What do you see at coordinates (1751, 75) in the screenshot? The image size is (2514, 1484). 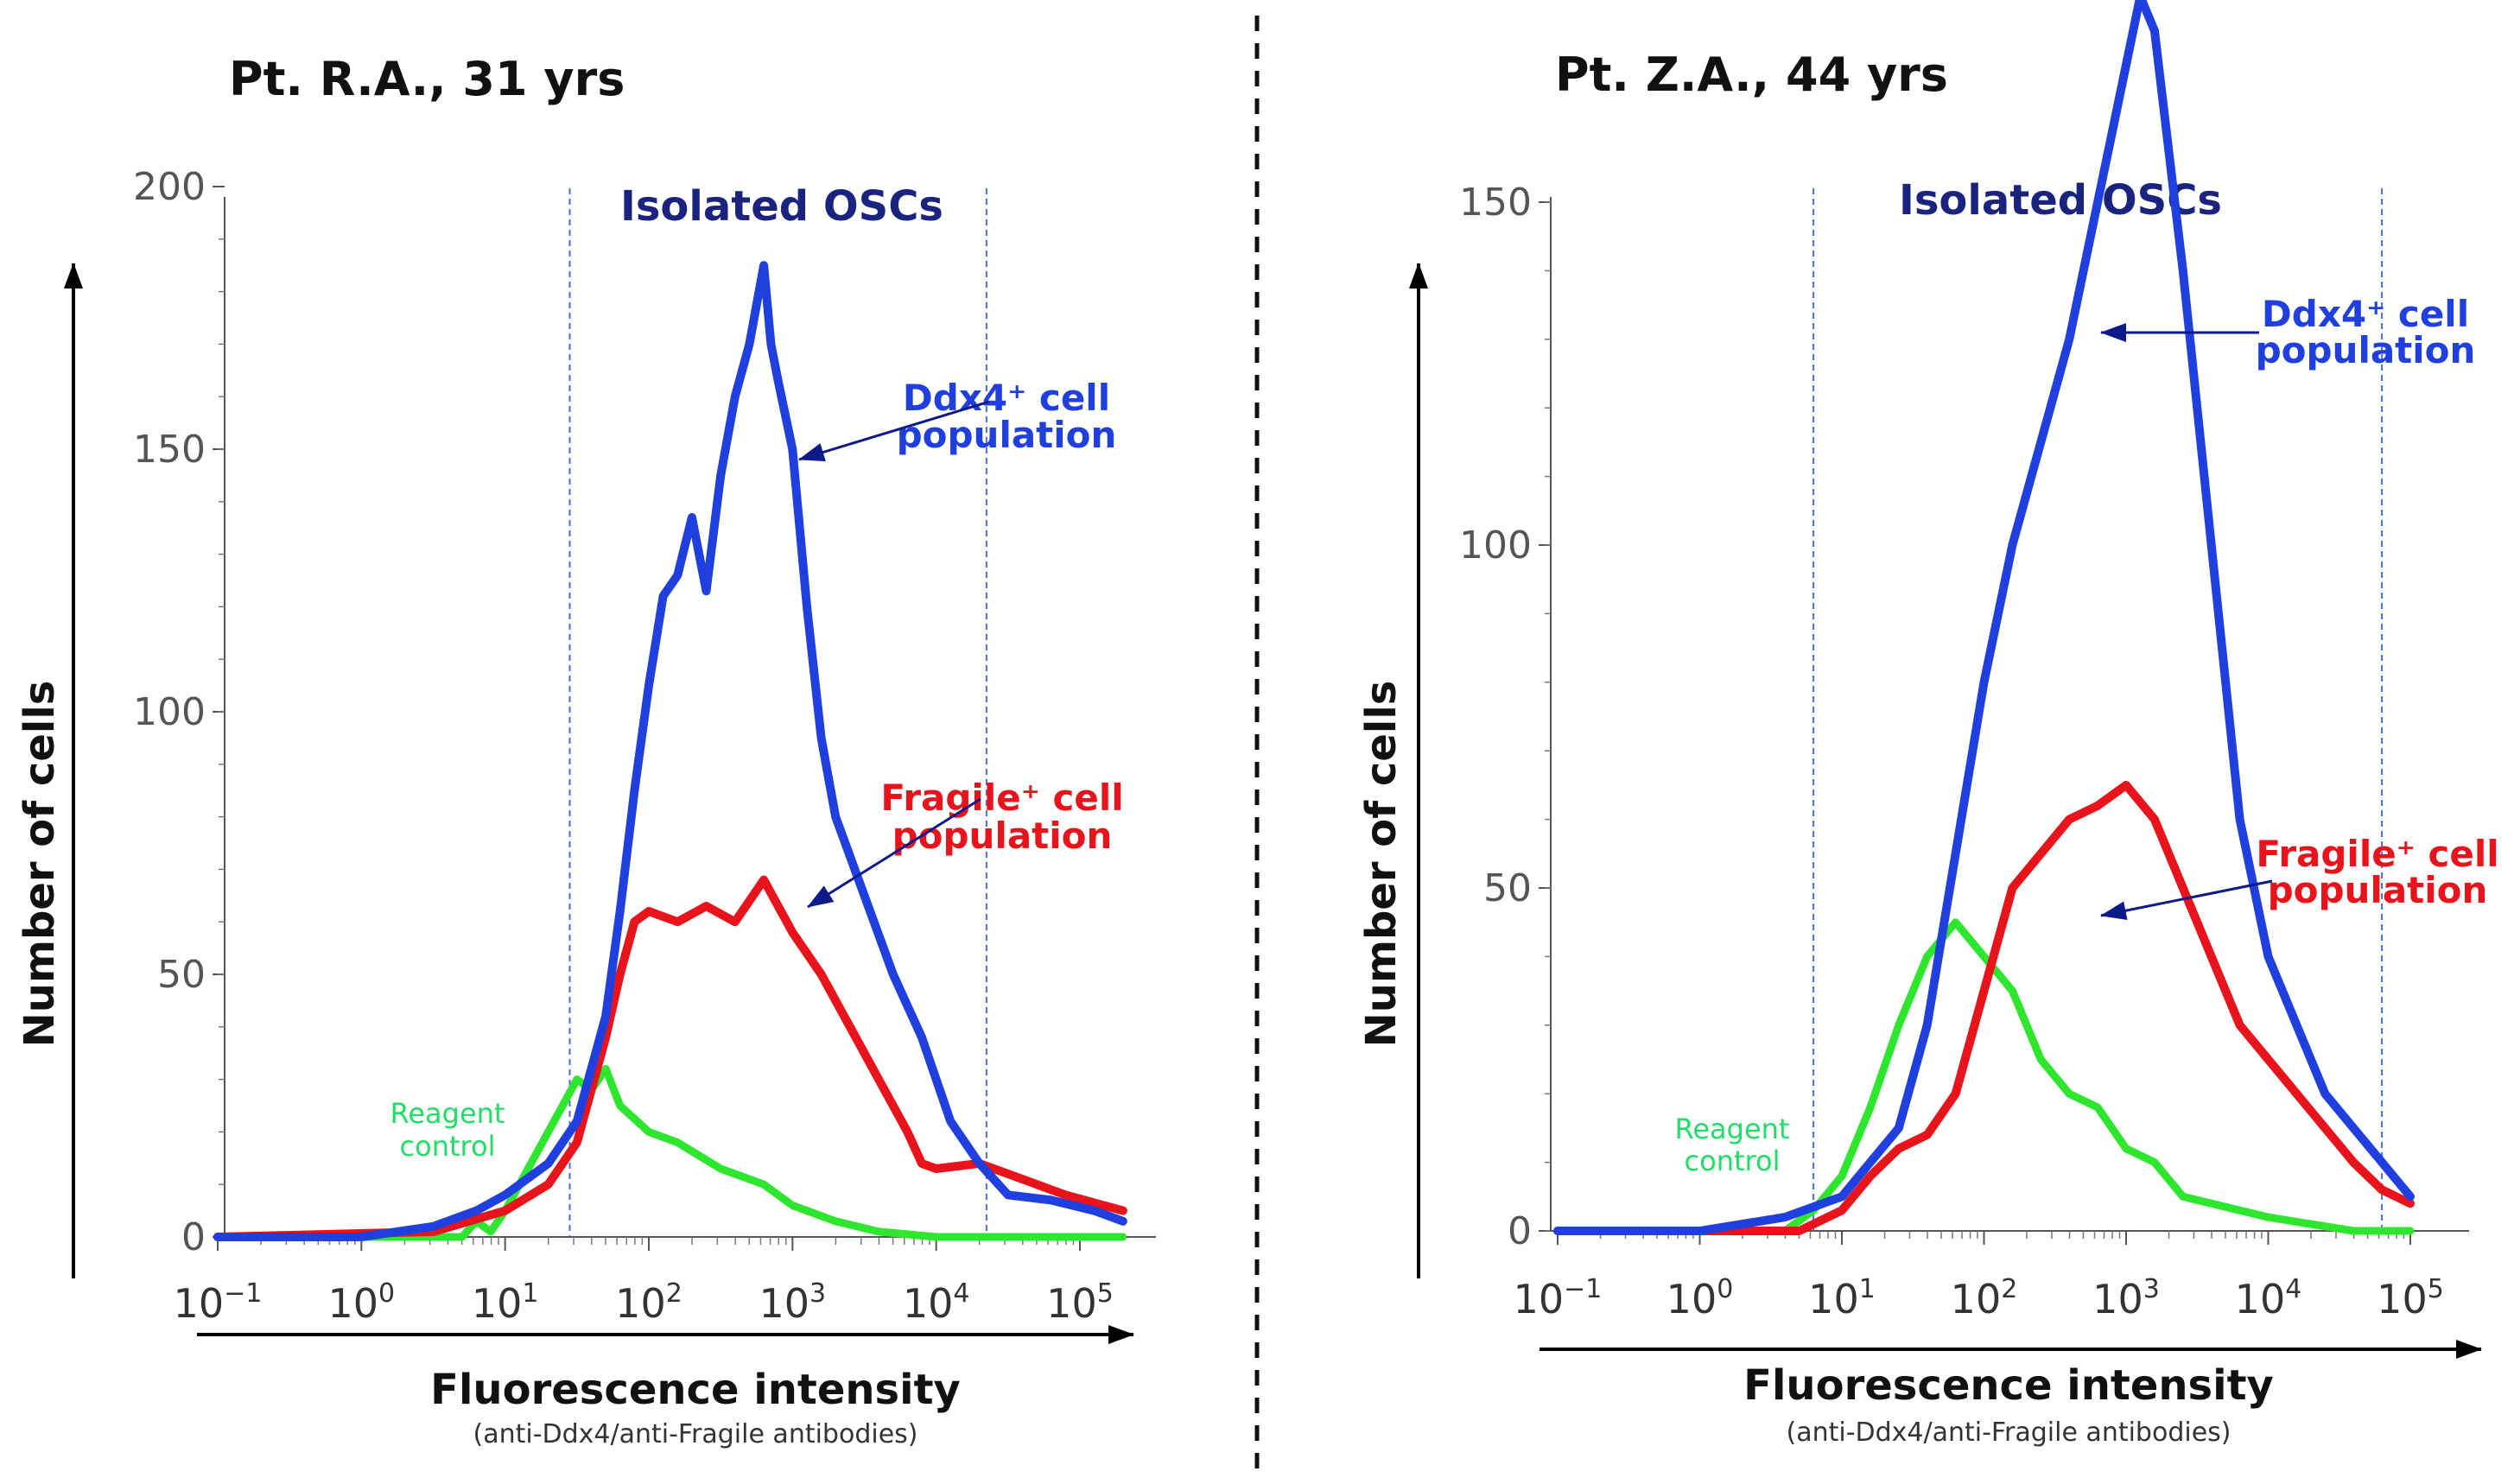 I see `chart-title: Pt. Z.A., 44 yrs` at bounding box center [1751, 75].